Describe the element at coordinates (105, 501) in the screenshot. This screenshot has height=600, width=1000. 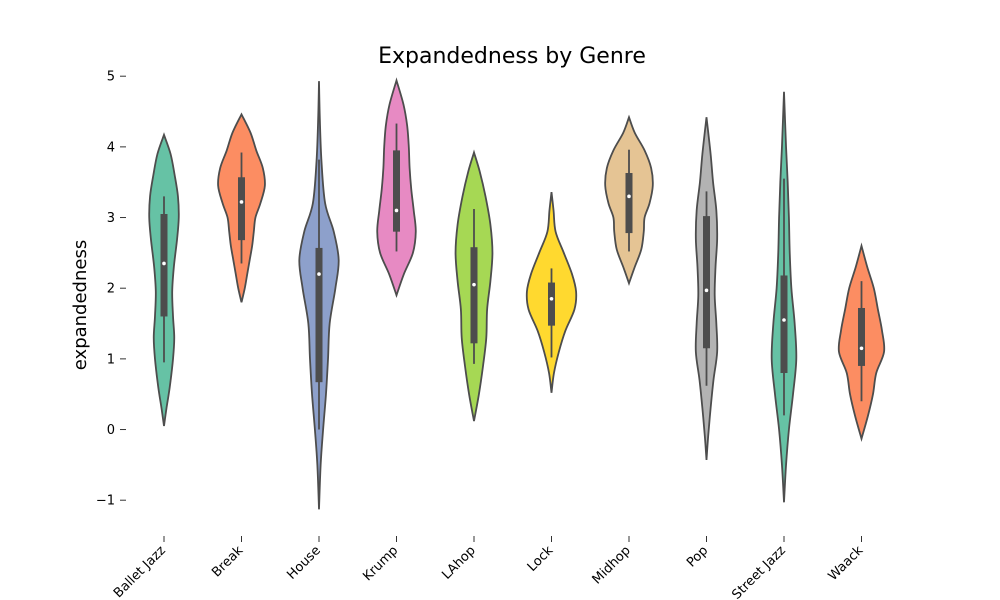
I see `y-tick-label: −1` at that location.